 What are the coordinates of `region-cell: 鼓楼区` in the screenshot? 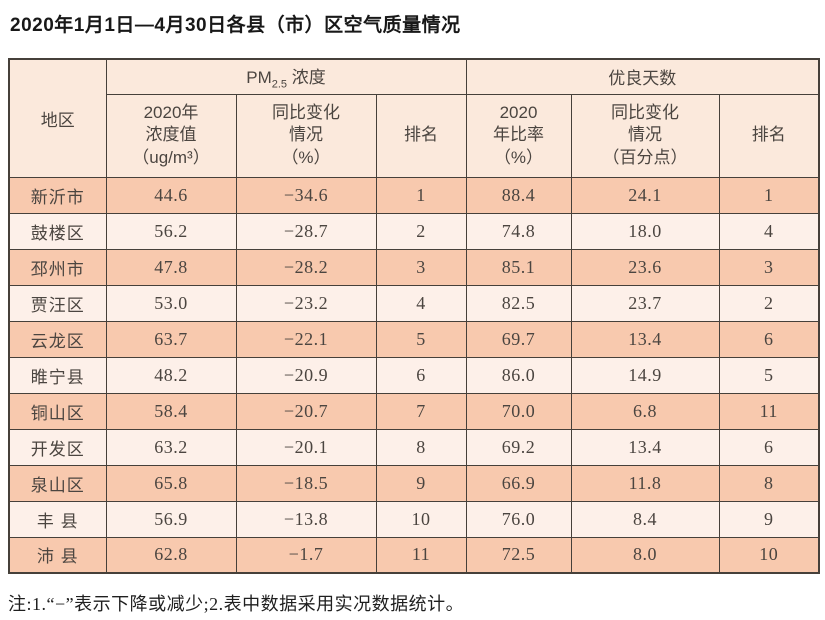 It's located at (57, 231).